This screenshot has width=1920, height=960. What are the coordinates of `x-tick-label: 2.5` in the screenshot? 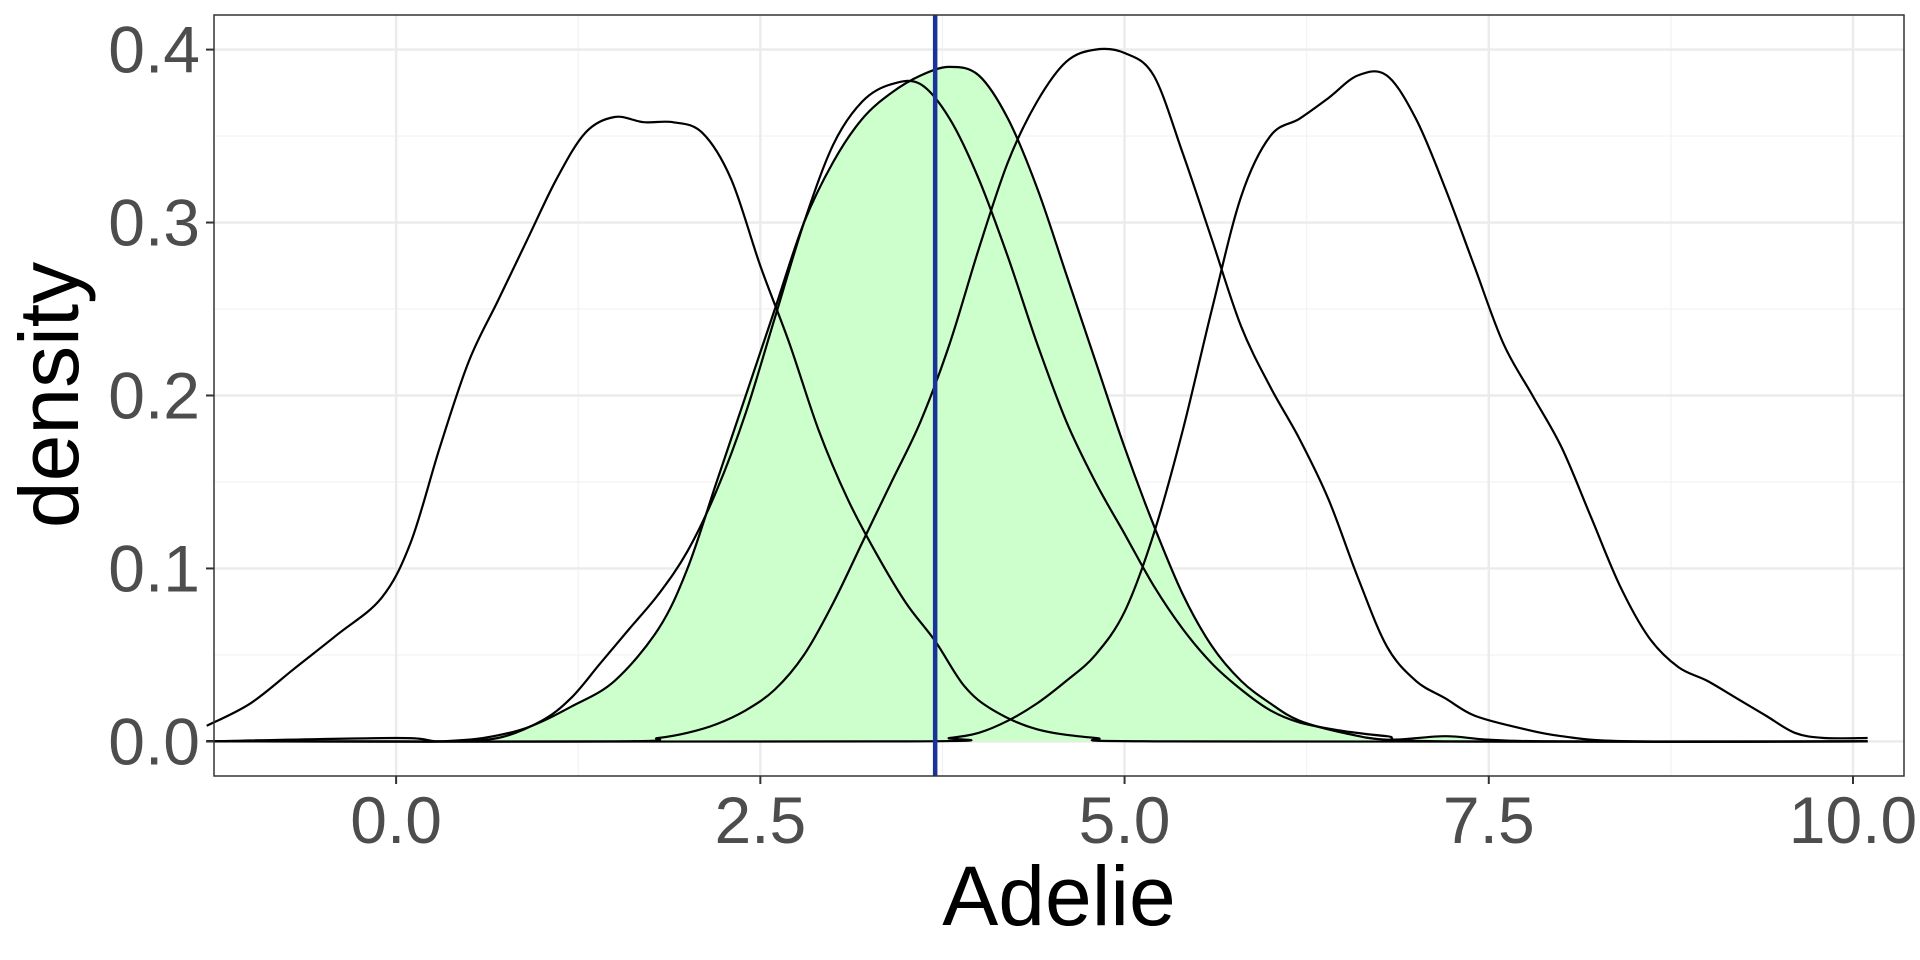 It's located at (760, 820).